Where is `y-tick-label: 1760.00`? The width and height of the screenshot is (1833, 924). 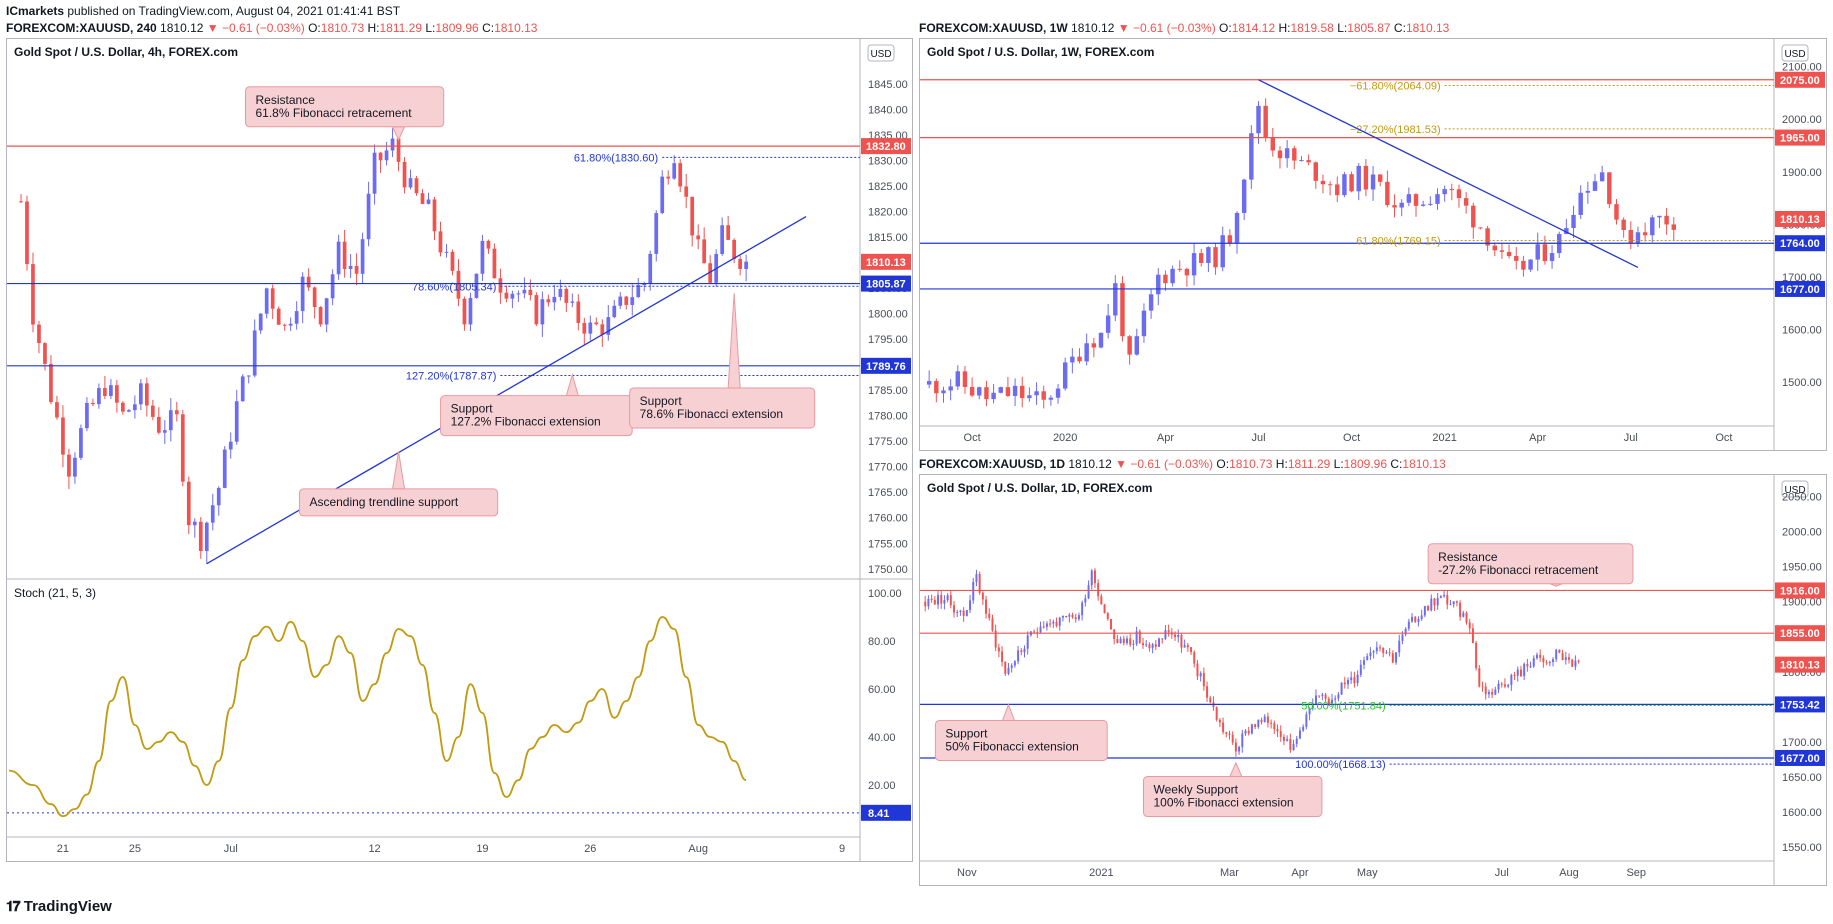 y-tick-label: 1760.00 is located at coordinates (888, 519).